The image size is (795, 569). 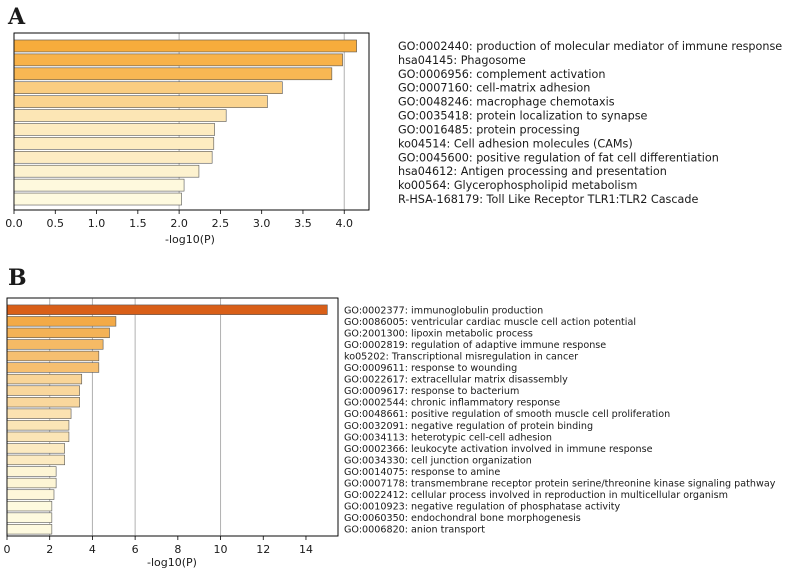 I want to click on panel-b-letter: B, so click(x=17, y=278).